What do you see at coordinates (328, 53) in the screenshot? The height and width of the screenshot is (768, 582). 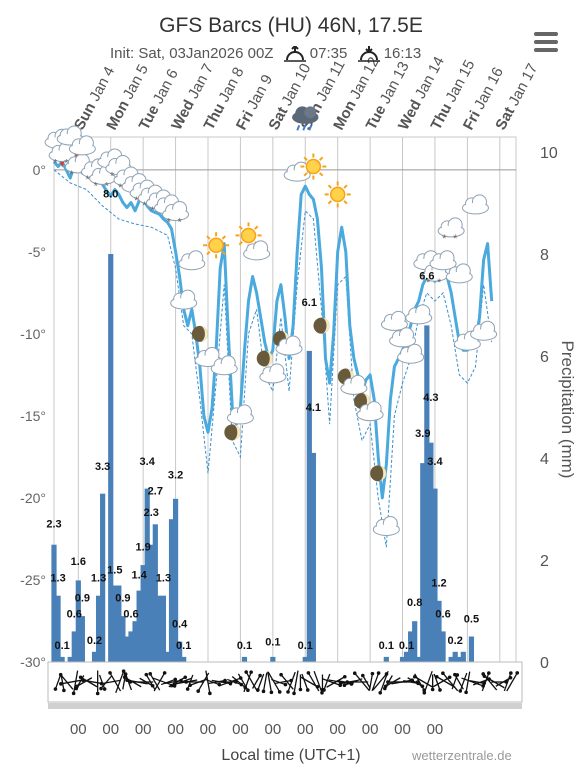 I see `sunrise-time: 07:35` at bounding box center [328, 53].